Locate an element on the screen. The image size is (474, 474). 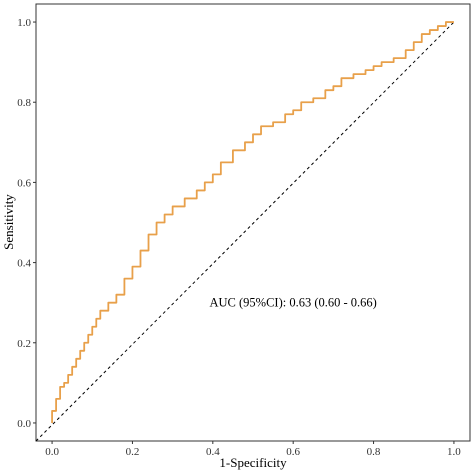
x-tick-label: 1.0 is located at coordinates (454, 452).